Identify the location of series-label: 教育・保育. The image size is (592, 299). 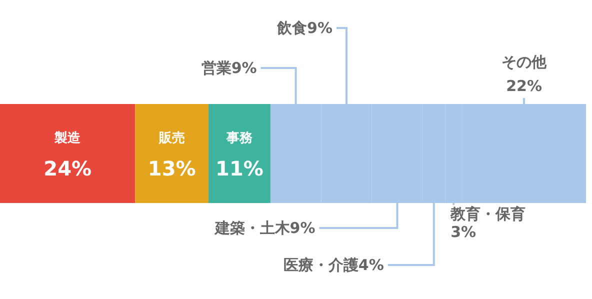
(488, 214).